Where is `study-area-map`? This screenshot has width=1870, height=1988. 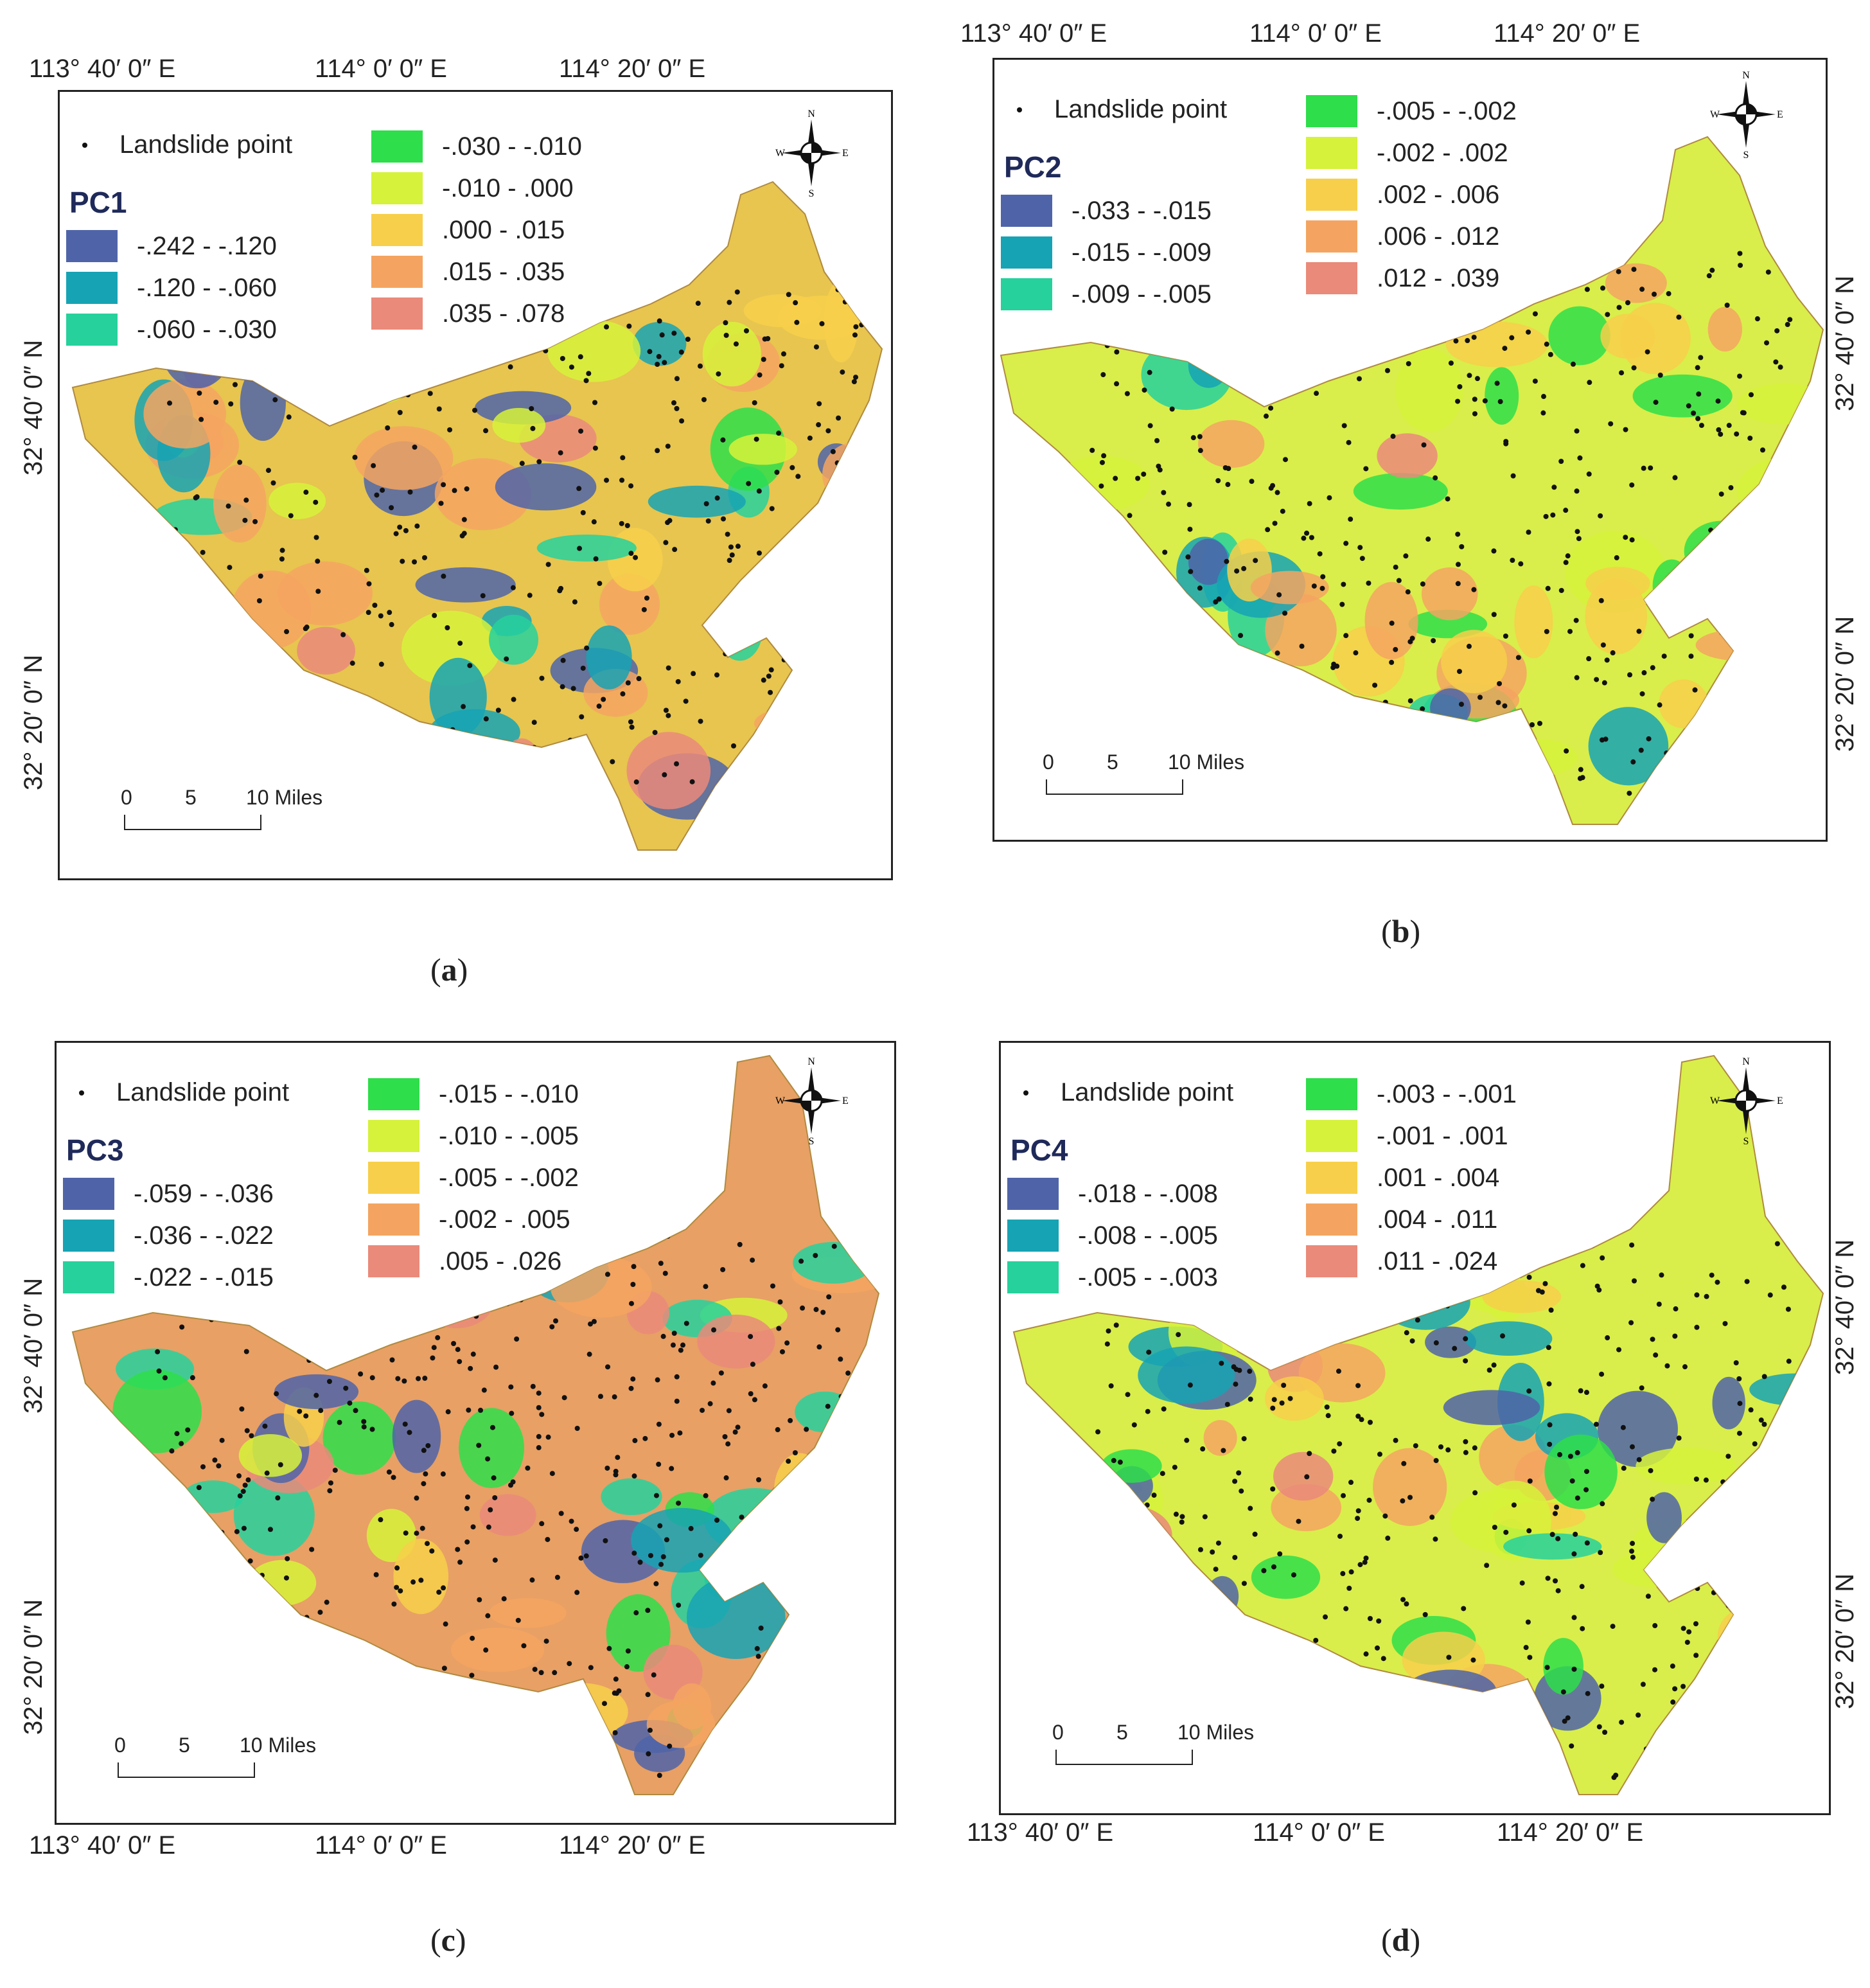
study-area-map is located at coordinates (477, 516).